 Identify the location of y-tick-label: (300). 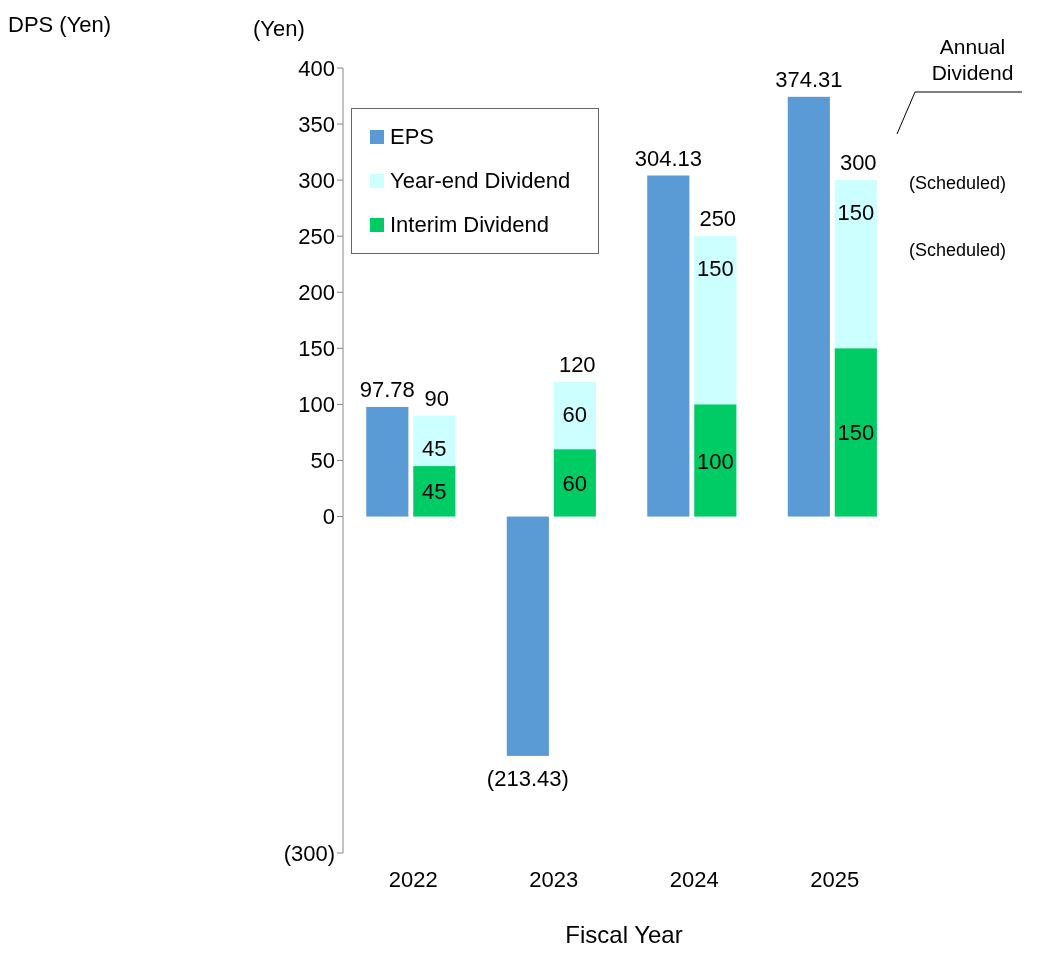
(309, 853).